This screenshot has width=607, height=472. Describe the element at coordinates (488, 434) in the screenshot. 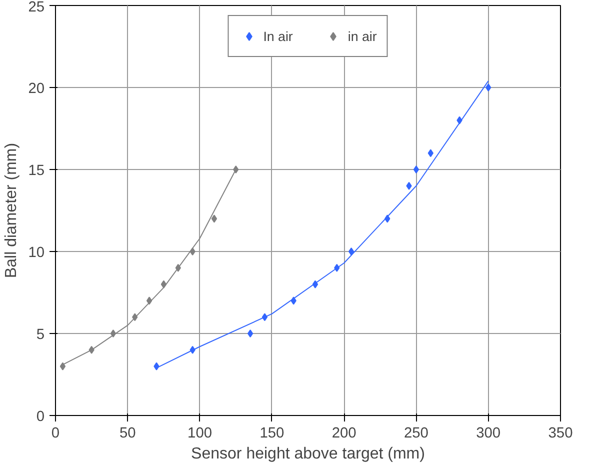

I see `x-tick-label: 300` at that location.